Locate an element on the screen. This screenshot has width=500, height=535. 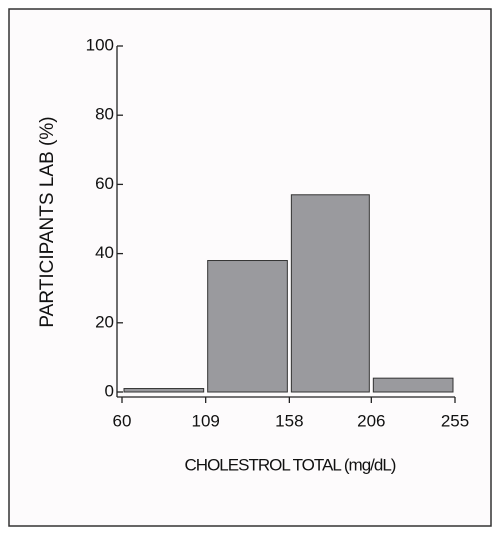
y-axis-label: PARTICIPANTS LAB (%) is located at coordinates (47, 221).